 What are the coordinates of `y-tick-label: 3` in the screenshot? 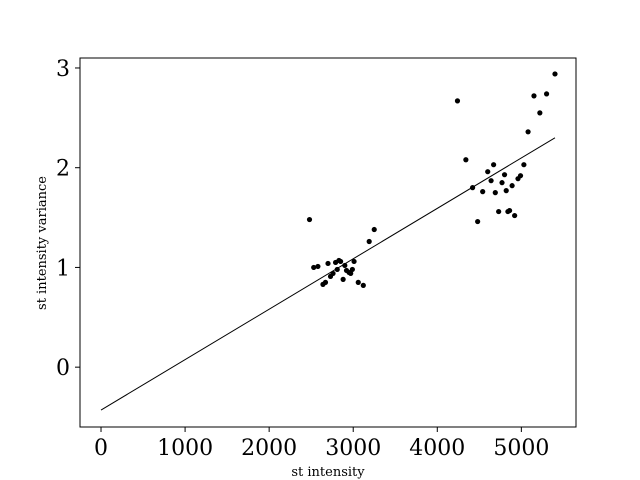 It's located at (63, 69).